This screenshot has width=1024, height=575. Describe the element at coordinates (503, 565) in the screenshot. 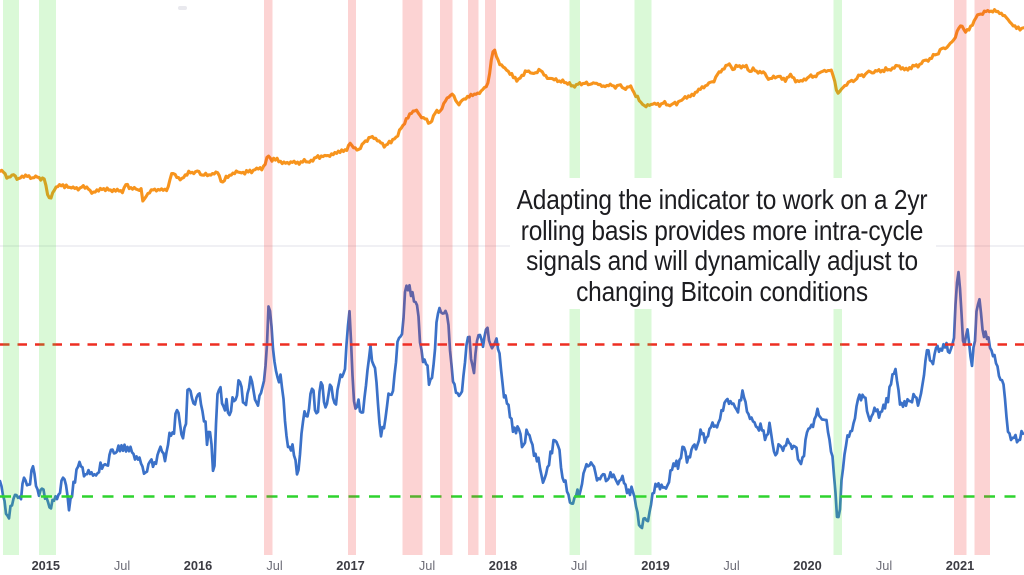

I see `svg-text: 2018` at that location.